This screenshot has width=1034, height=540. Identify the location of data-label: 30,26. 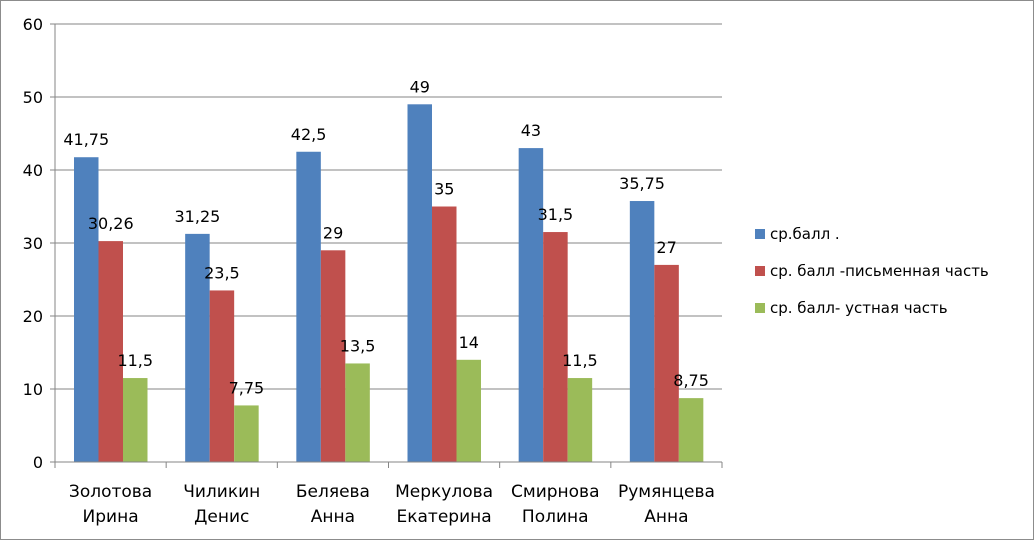
(111, 223).